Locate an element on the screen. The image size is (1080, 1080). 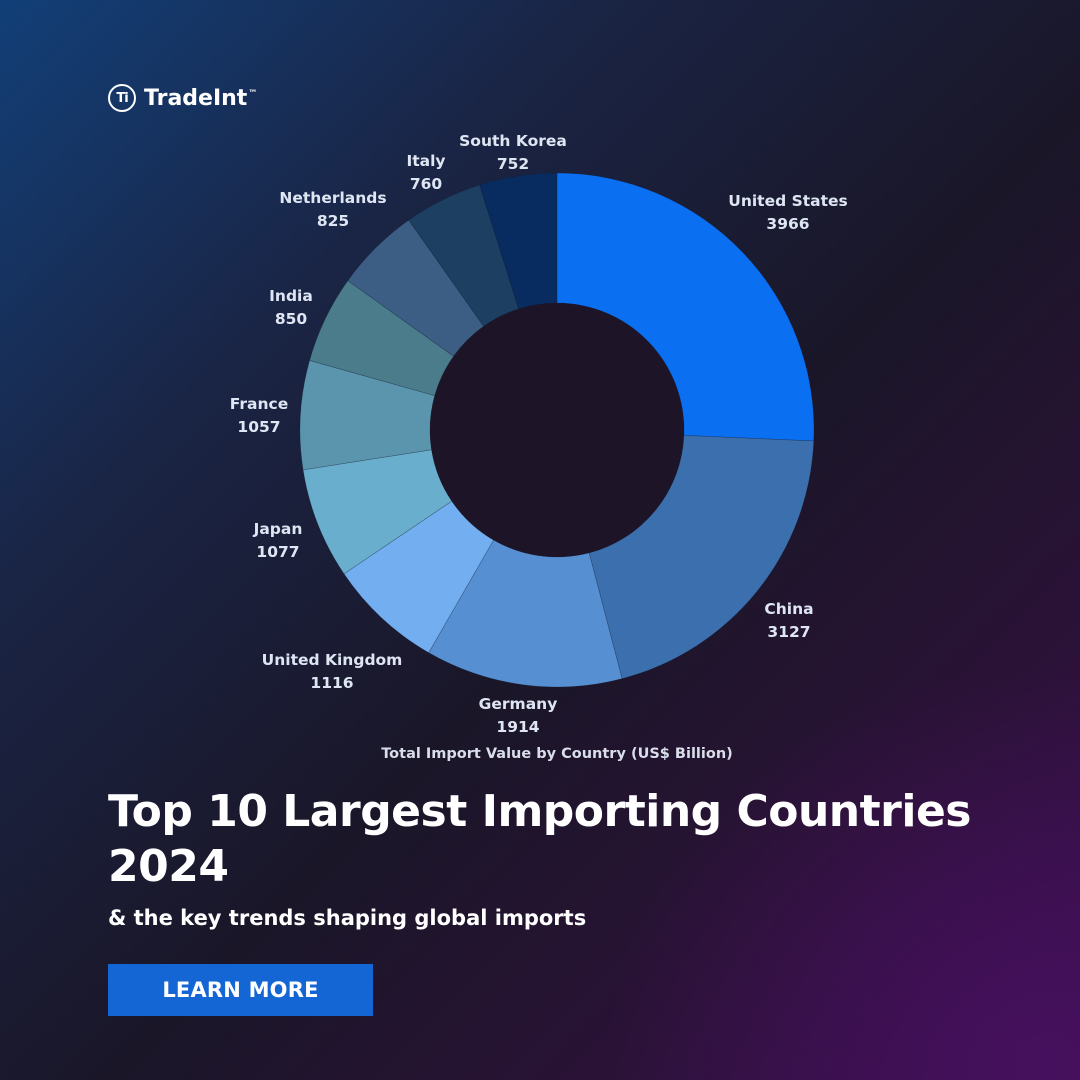
slice-label-japan: Japan is located at coordinates (278, 529).